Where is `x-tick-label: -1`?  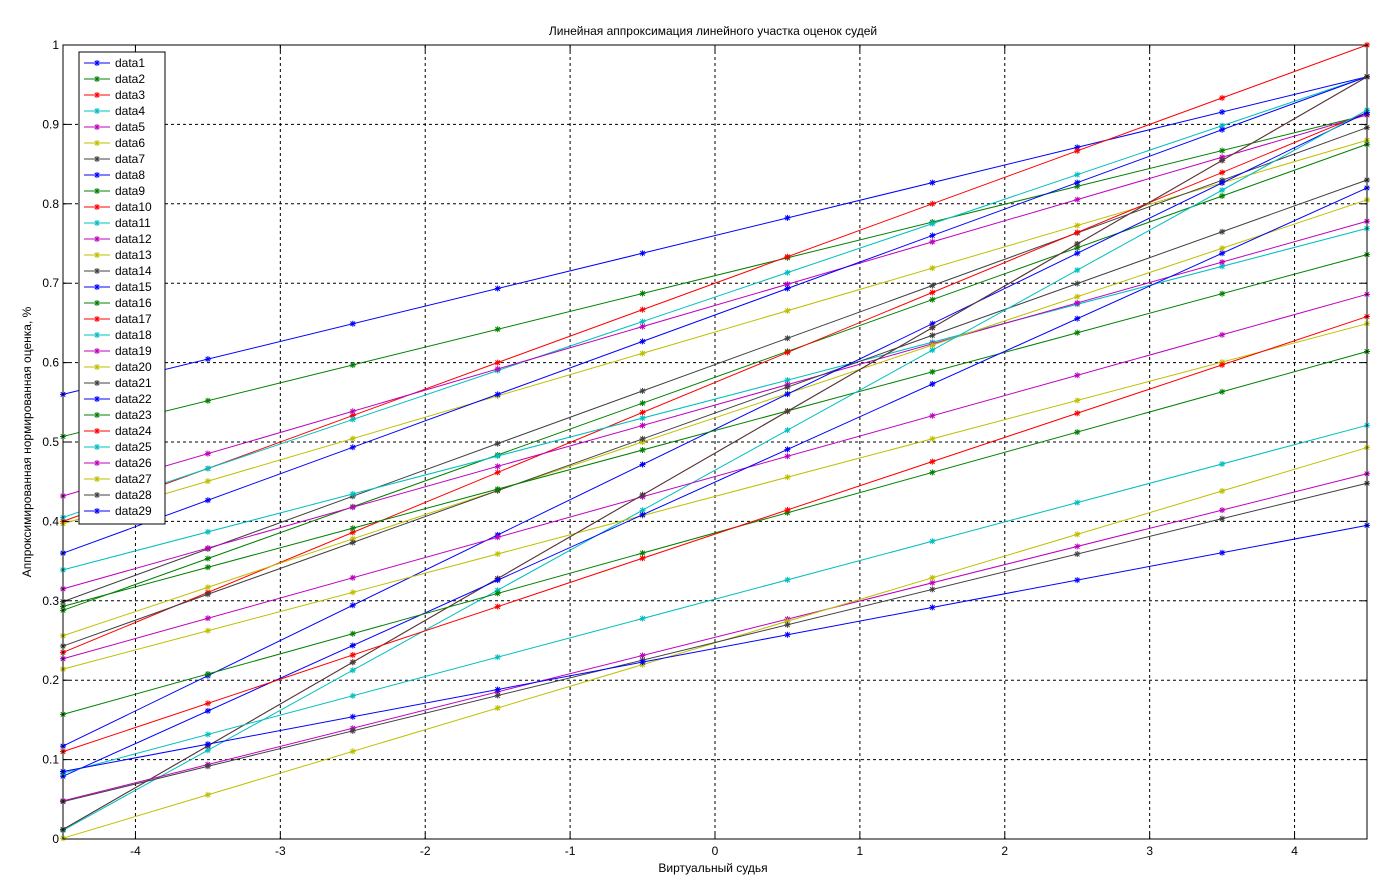 x-tick-label: -1 is located at coordinates (570, 851).